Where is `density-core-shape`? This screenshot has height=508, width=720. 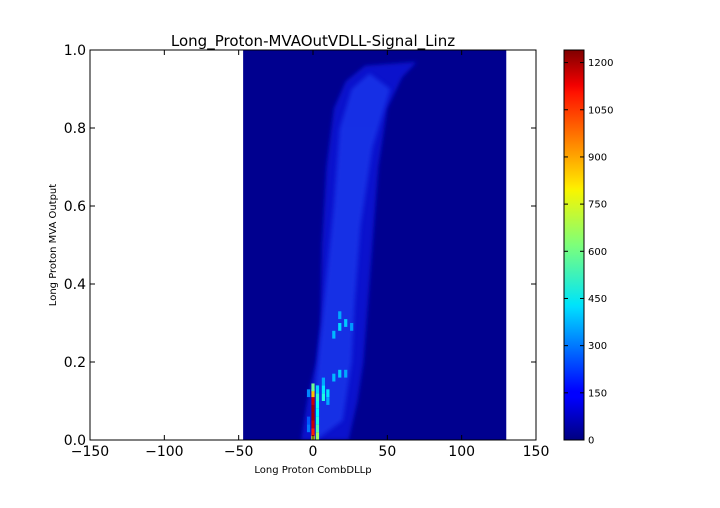 density-core-shape is located at coordinates (353, 256).